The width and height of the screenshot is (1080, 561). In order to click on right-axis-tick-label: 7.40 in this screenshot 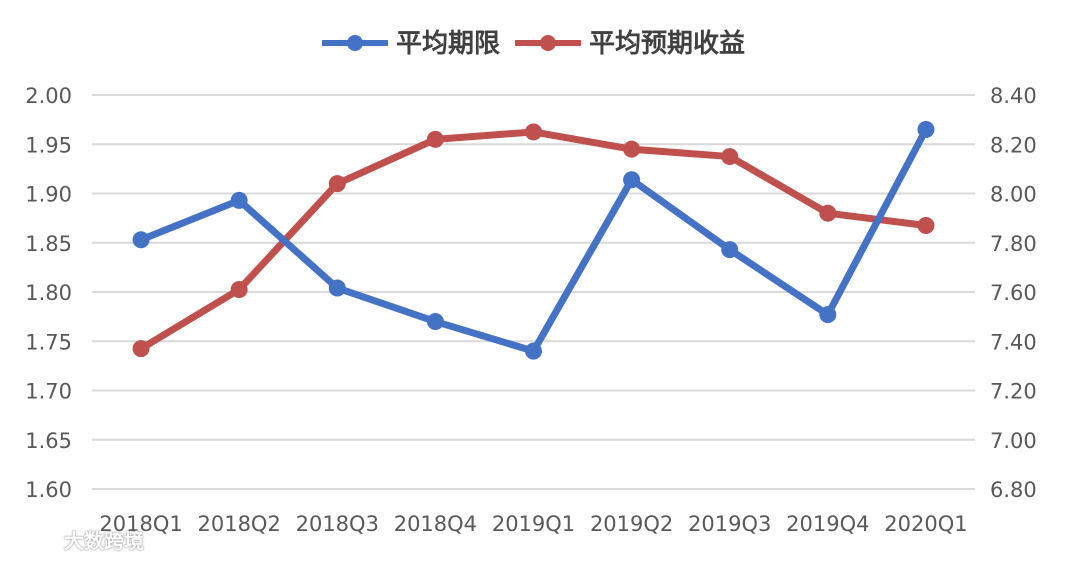, I will do `click(1013, 342)`.